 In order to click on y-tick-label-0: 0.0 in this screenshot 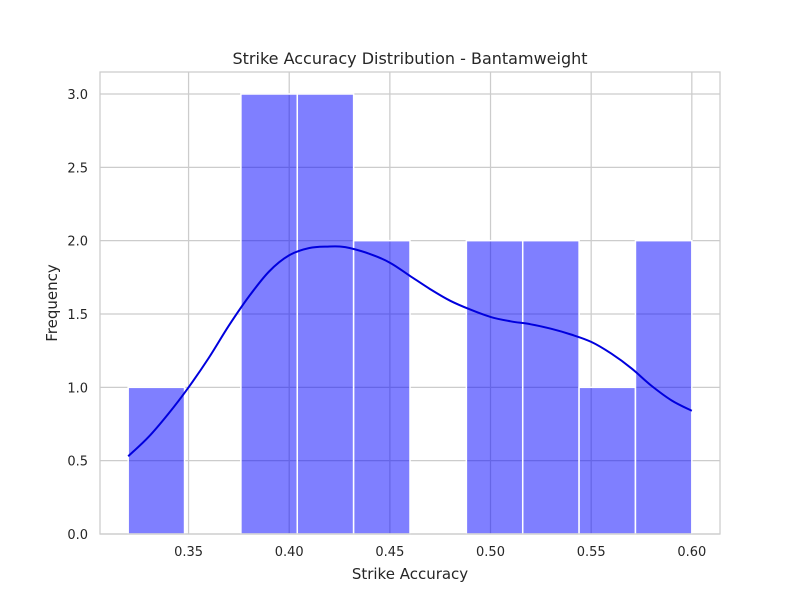, I will do `click(77, 535)`.